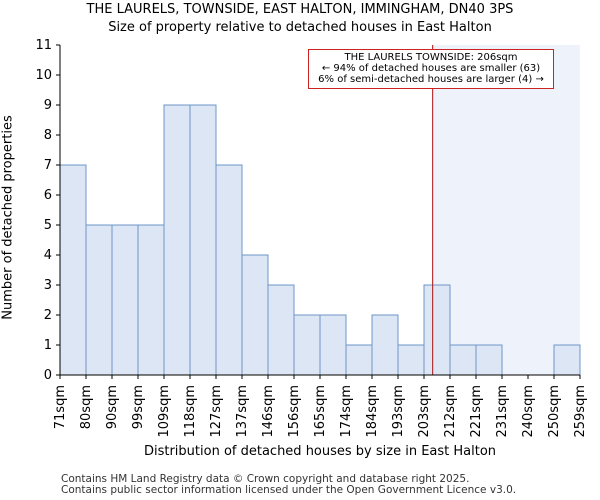 This screenshot has height=500, width=600. Describe the element at coordinates (424, 411) in the screenshot. I see `x-tick-label: 203sqm` at that location.